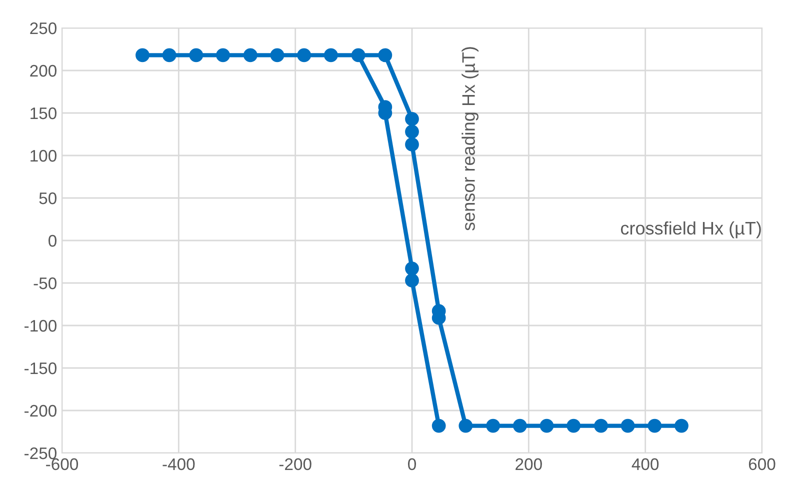  I want to click on x-tick-label: -600, so click(62, 464).